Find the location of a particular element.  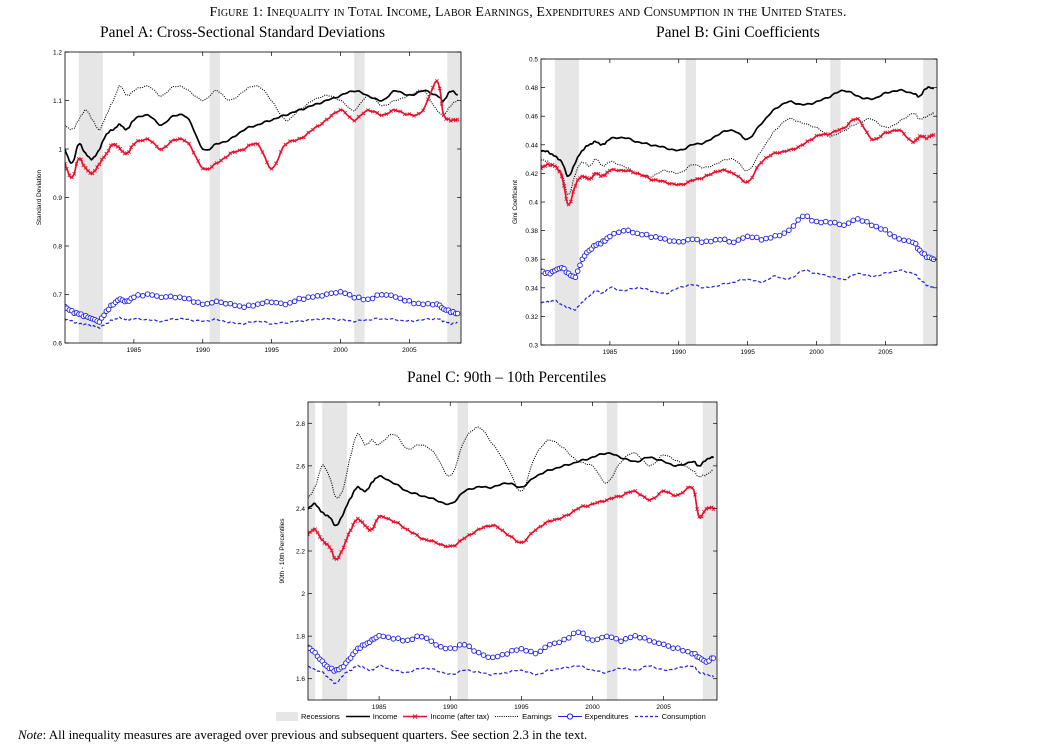

legend-label-income: Income is located at coordinates (385, 716).